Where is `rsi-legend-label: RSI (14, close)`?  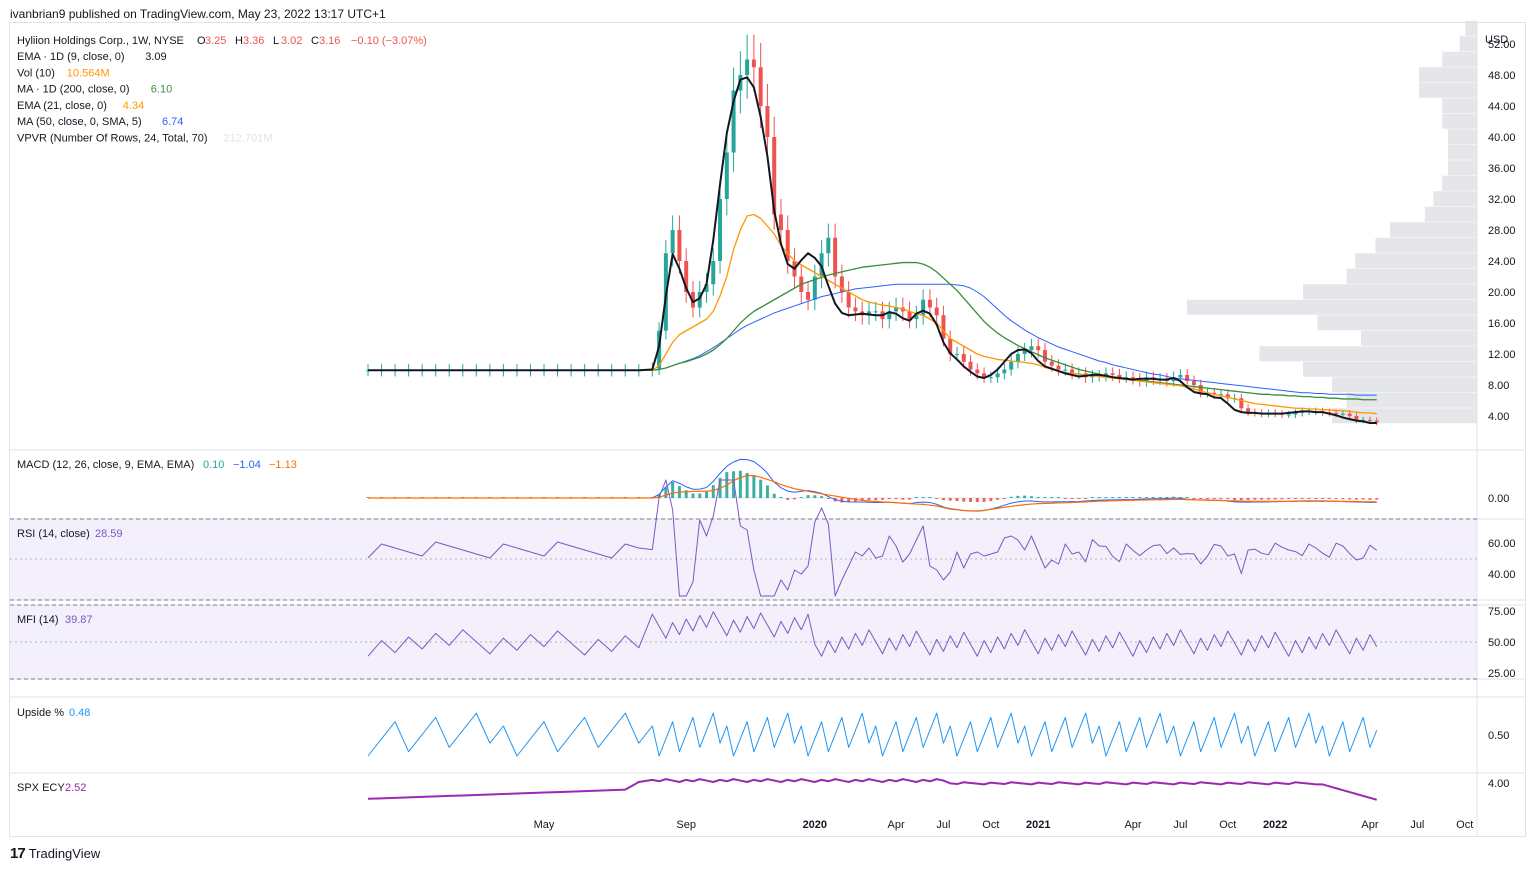 rsi-legend-label: RSI (14, close) is located at coordinates (53, 534).